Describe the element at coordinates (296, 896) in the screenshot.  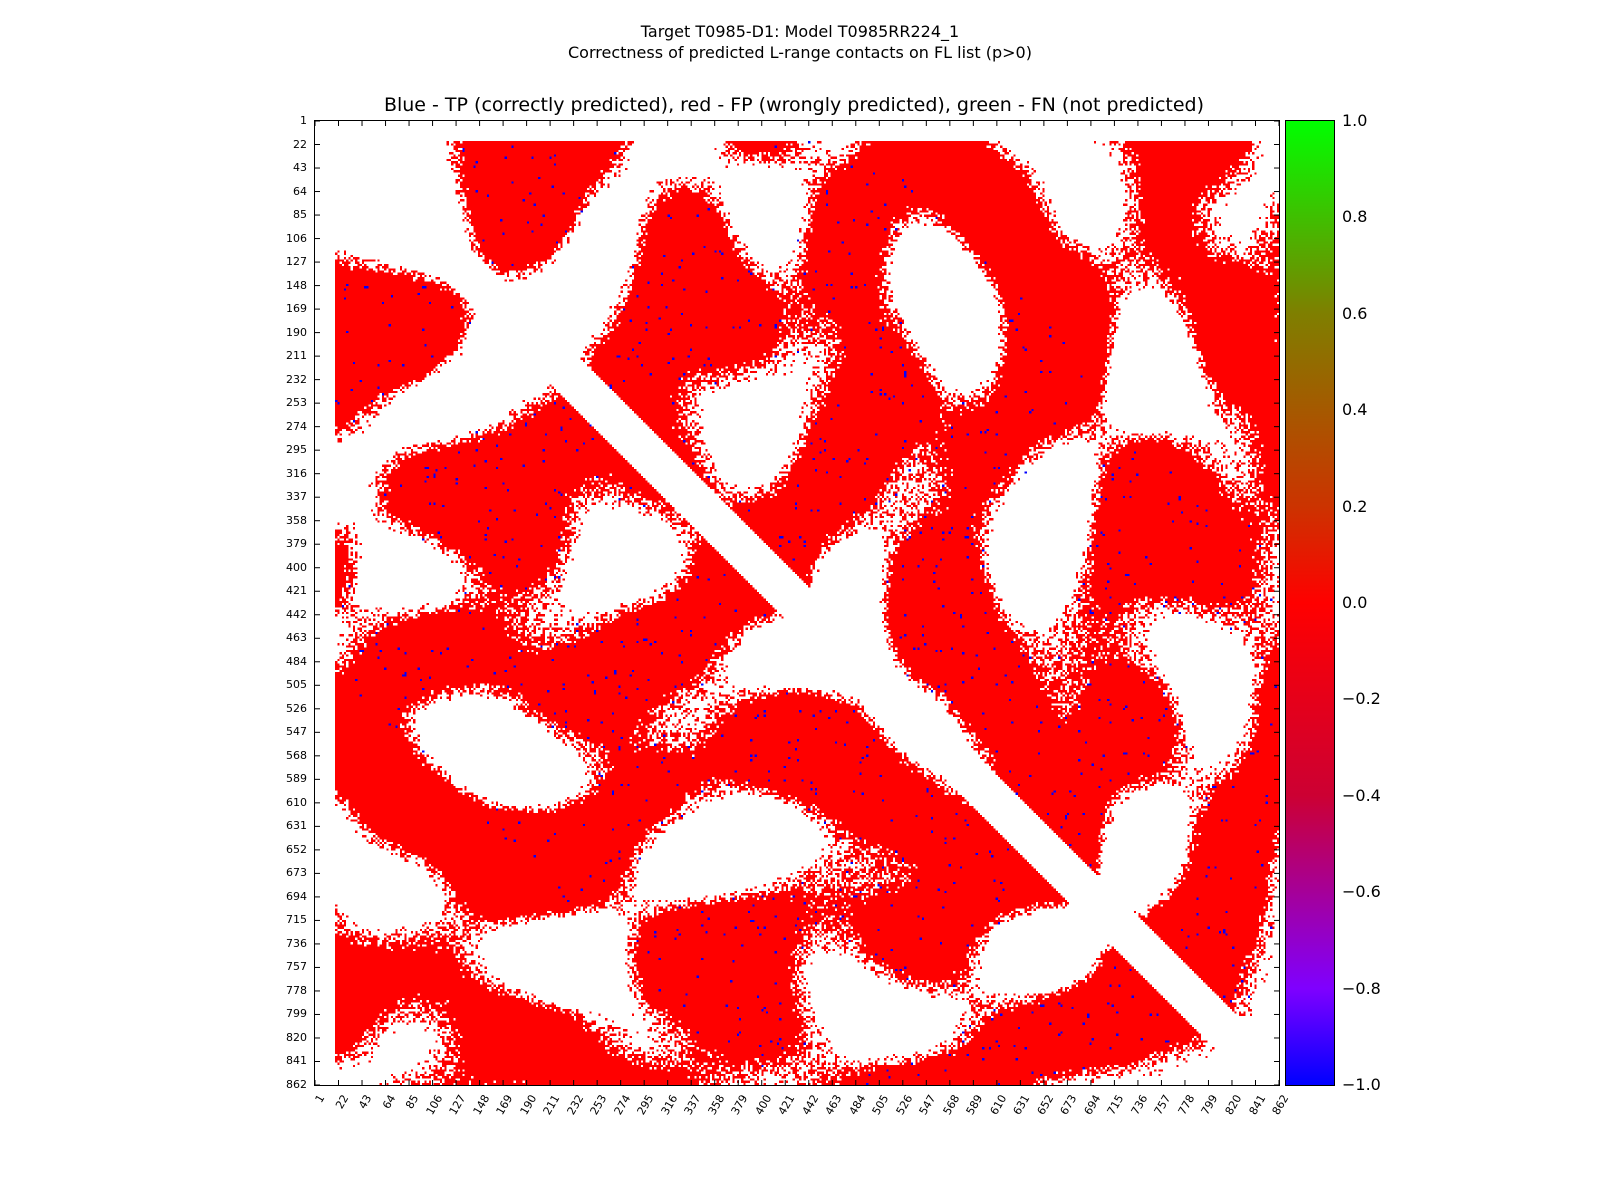
I see `y-tick-label: 694` at that location.